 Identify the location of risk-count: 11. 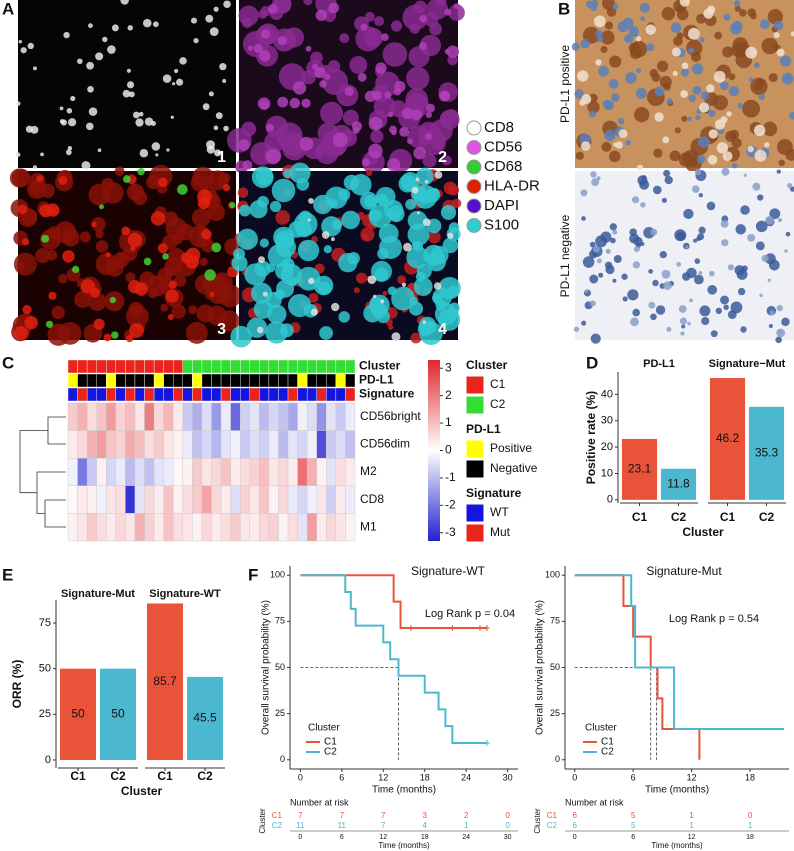
(300, 825).